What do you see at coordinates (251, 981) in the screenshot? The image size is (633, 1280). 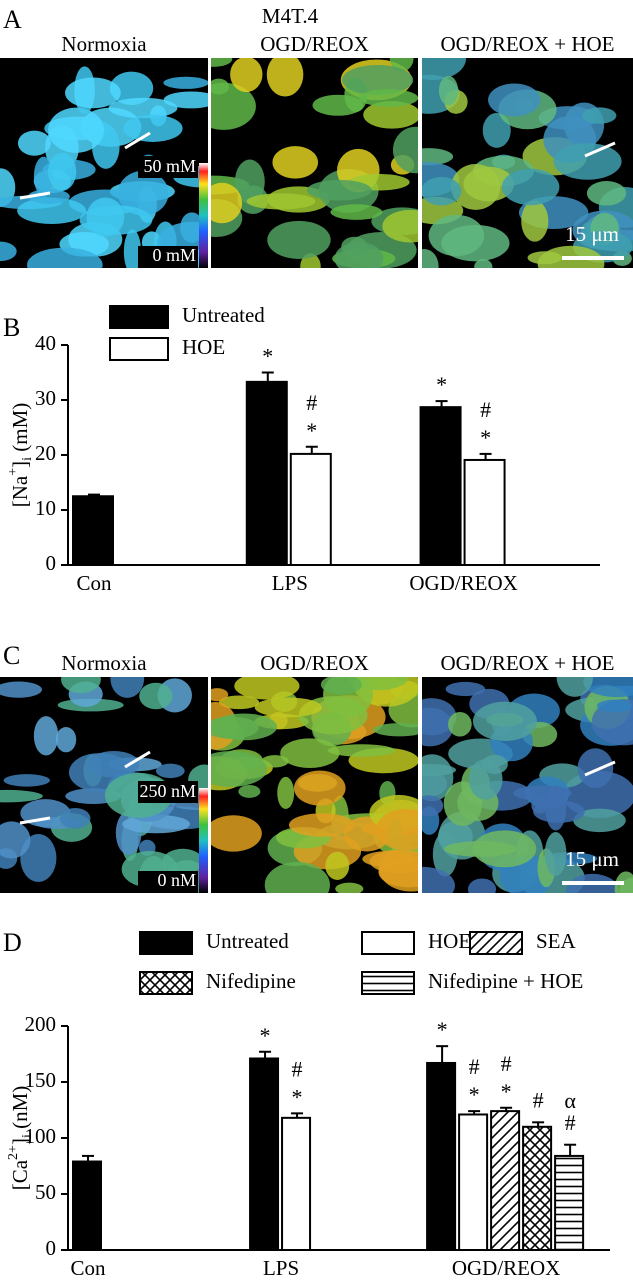 I see `legend-label: Nifedipine` at bounding box center [251, 981].